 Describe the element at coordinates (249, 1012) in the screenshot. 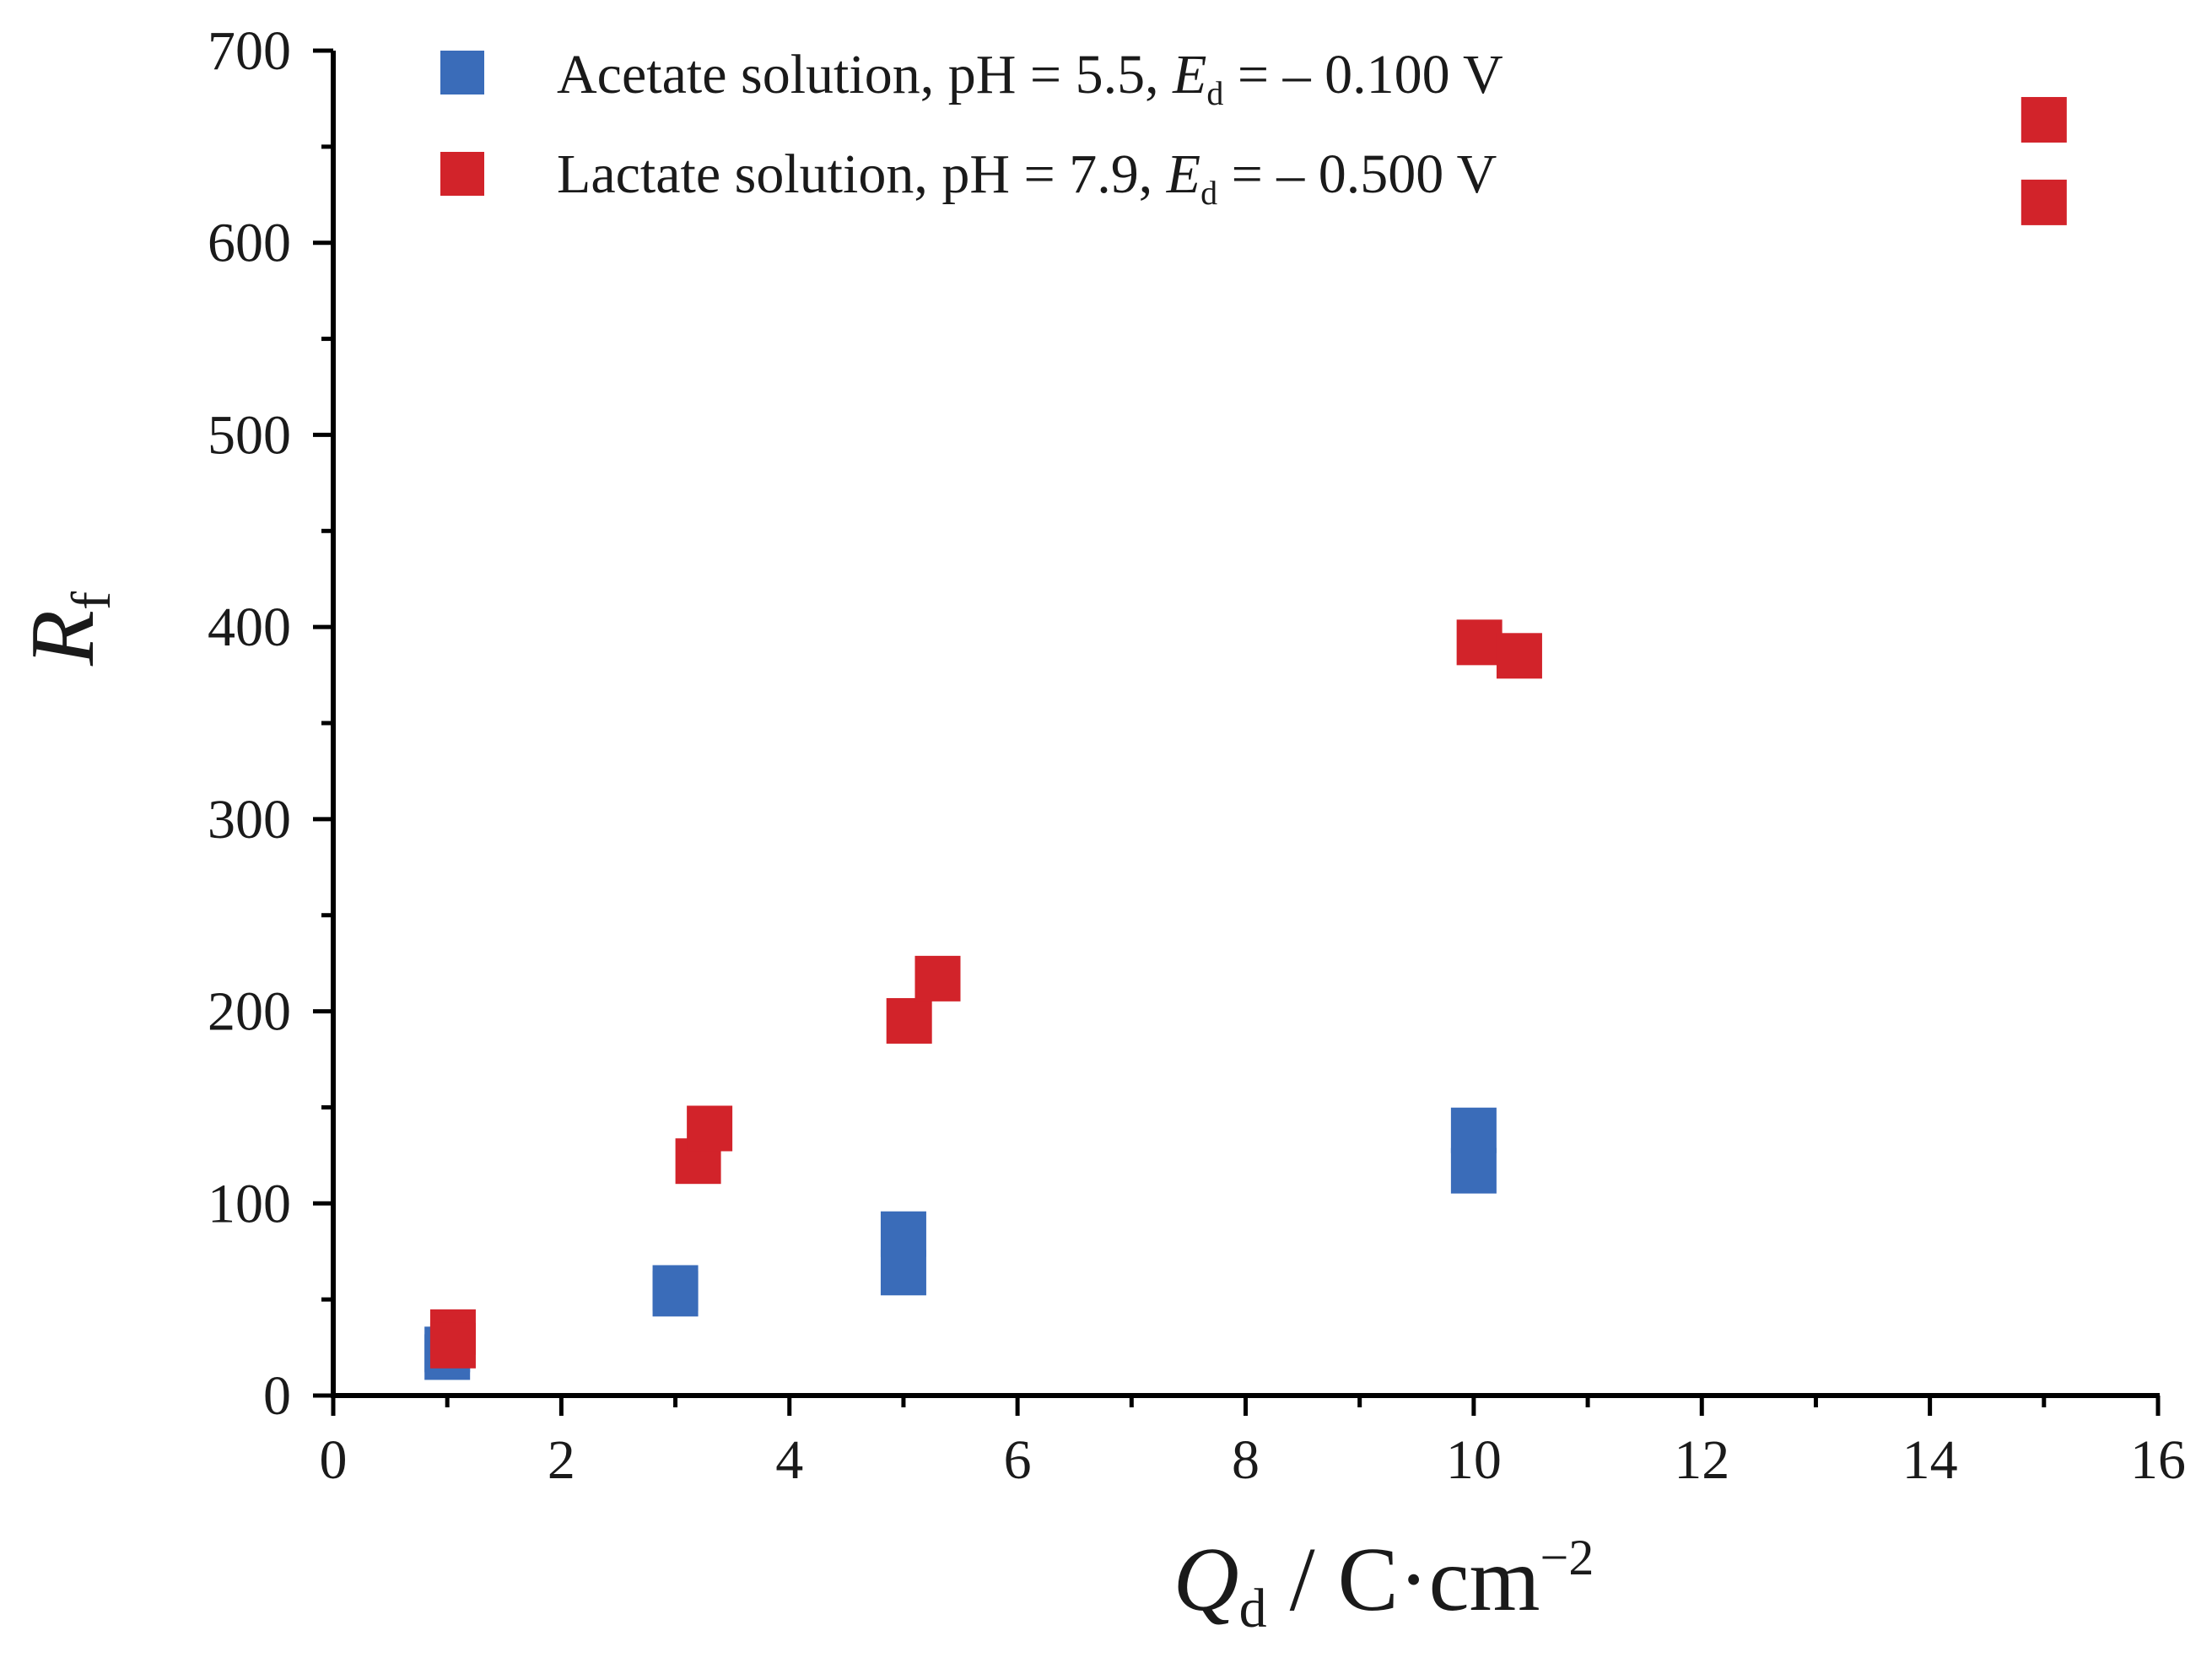

I see `y-tick-label: 200` at that location.